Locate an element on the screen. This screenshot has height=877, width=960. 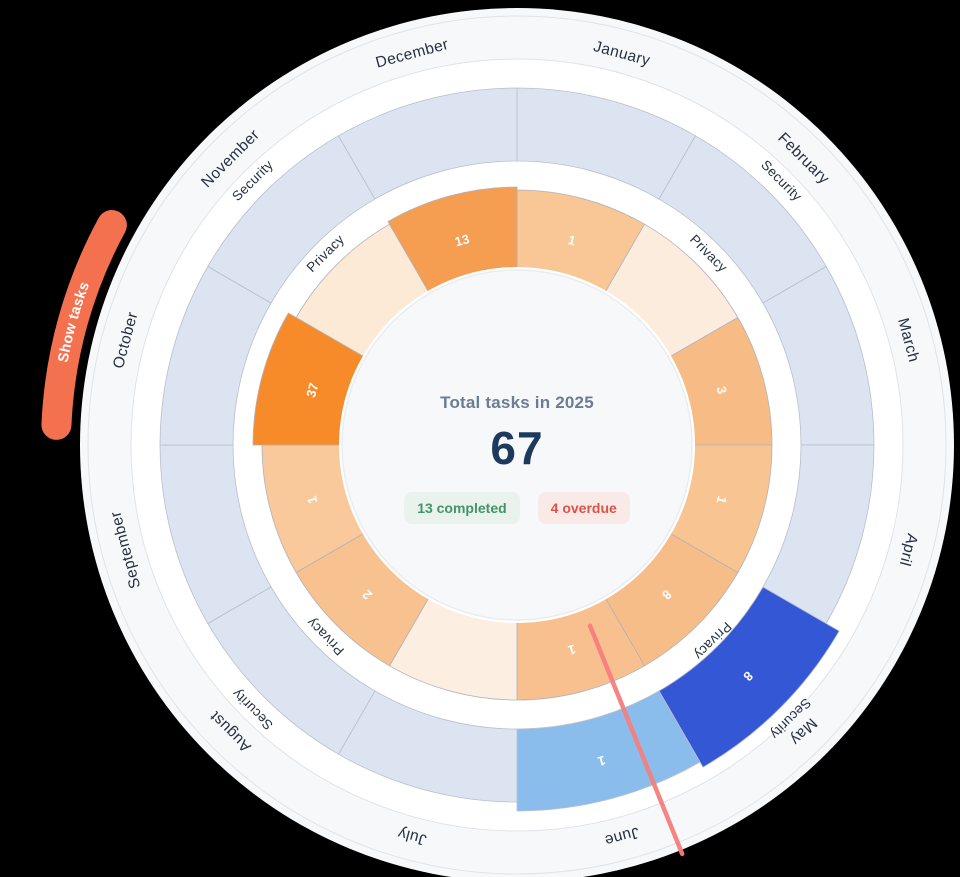
privacy-value-december: 13 is located at coordinates (462, 240).